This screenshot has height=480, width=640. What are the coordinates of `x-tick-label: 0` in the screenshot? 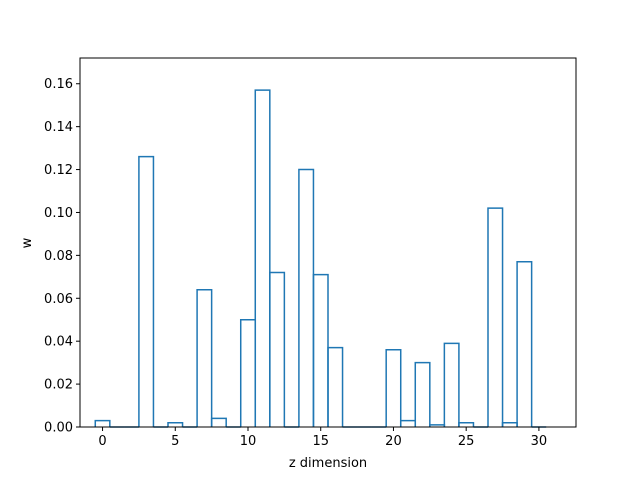 It's located at (102, 441).